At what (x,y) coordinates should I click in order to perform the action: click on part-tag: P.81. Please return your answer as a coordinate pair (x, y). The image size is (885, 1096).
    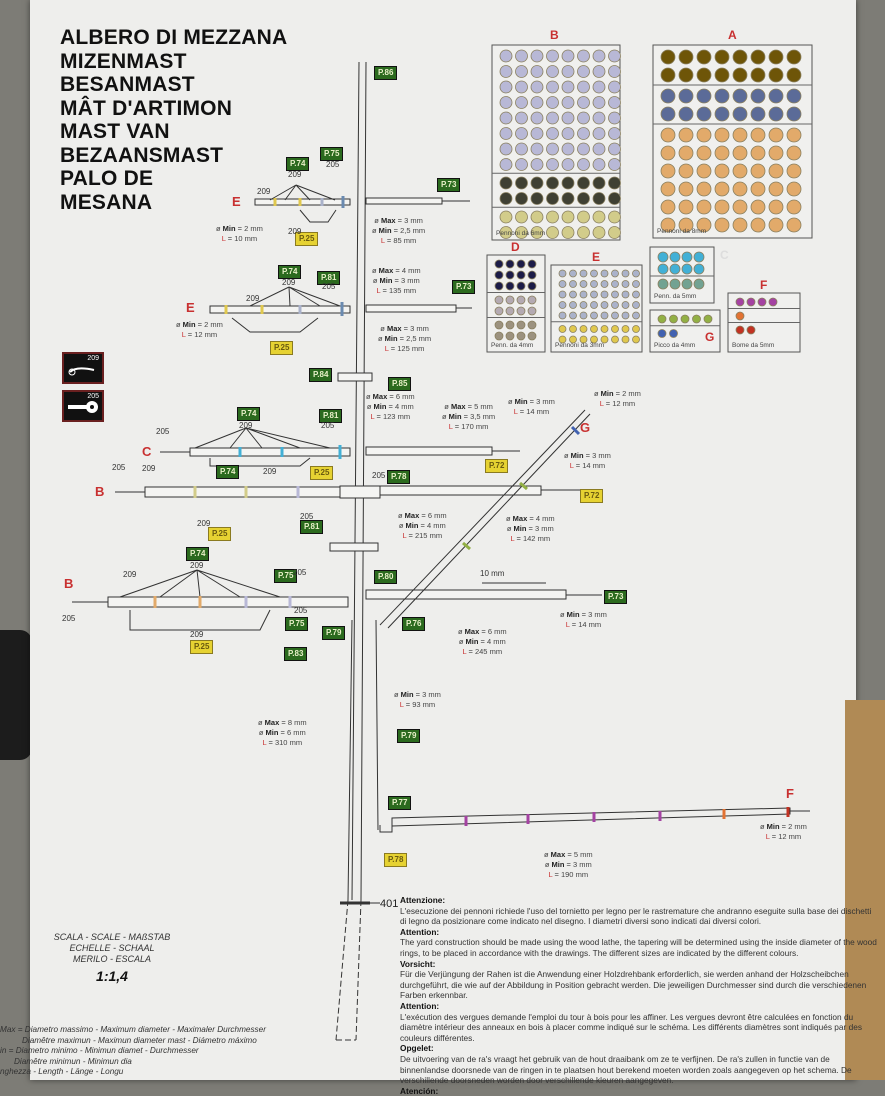
    Looking at the image, I should click on (312, 527).